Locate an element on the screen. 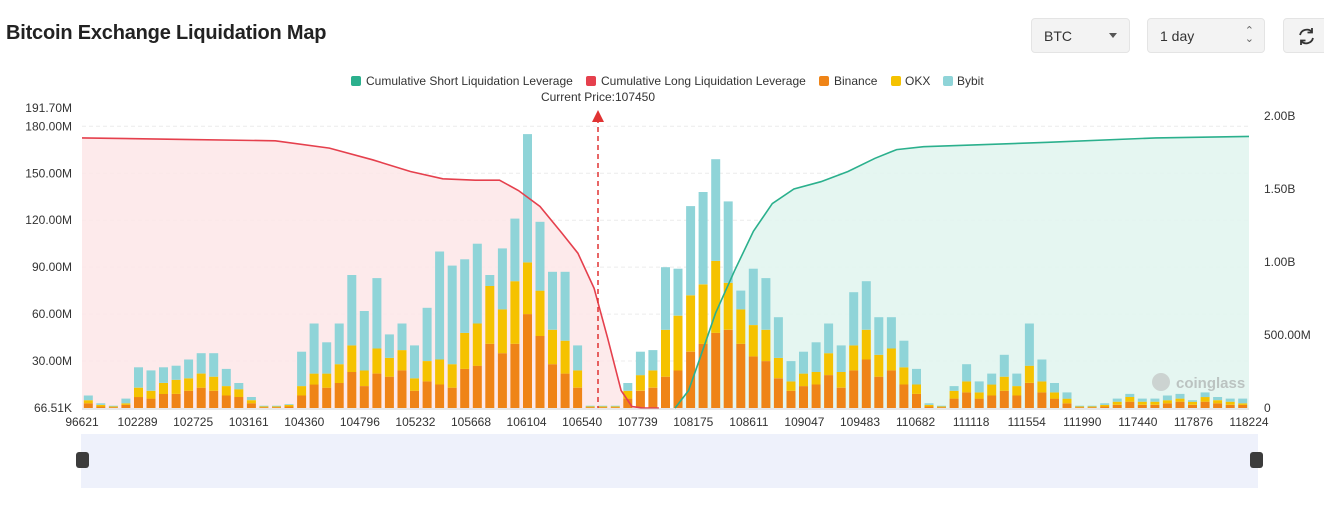 This screenshot has height=511, width=1324. legend-label-long: Cumulative Long Liquidation Leverage is located at coordinates (703, 81).